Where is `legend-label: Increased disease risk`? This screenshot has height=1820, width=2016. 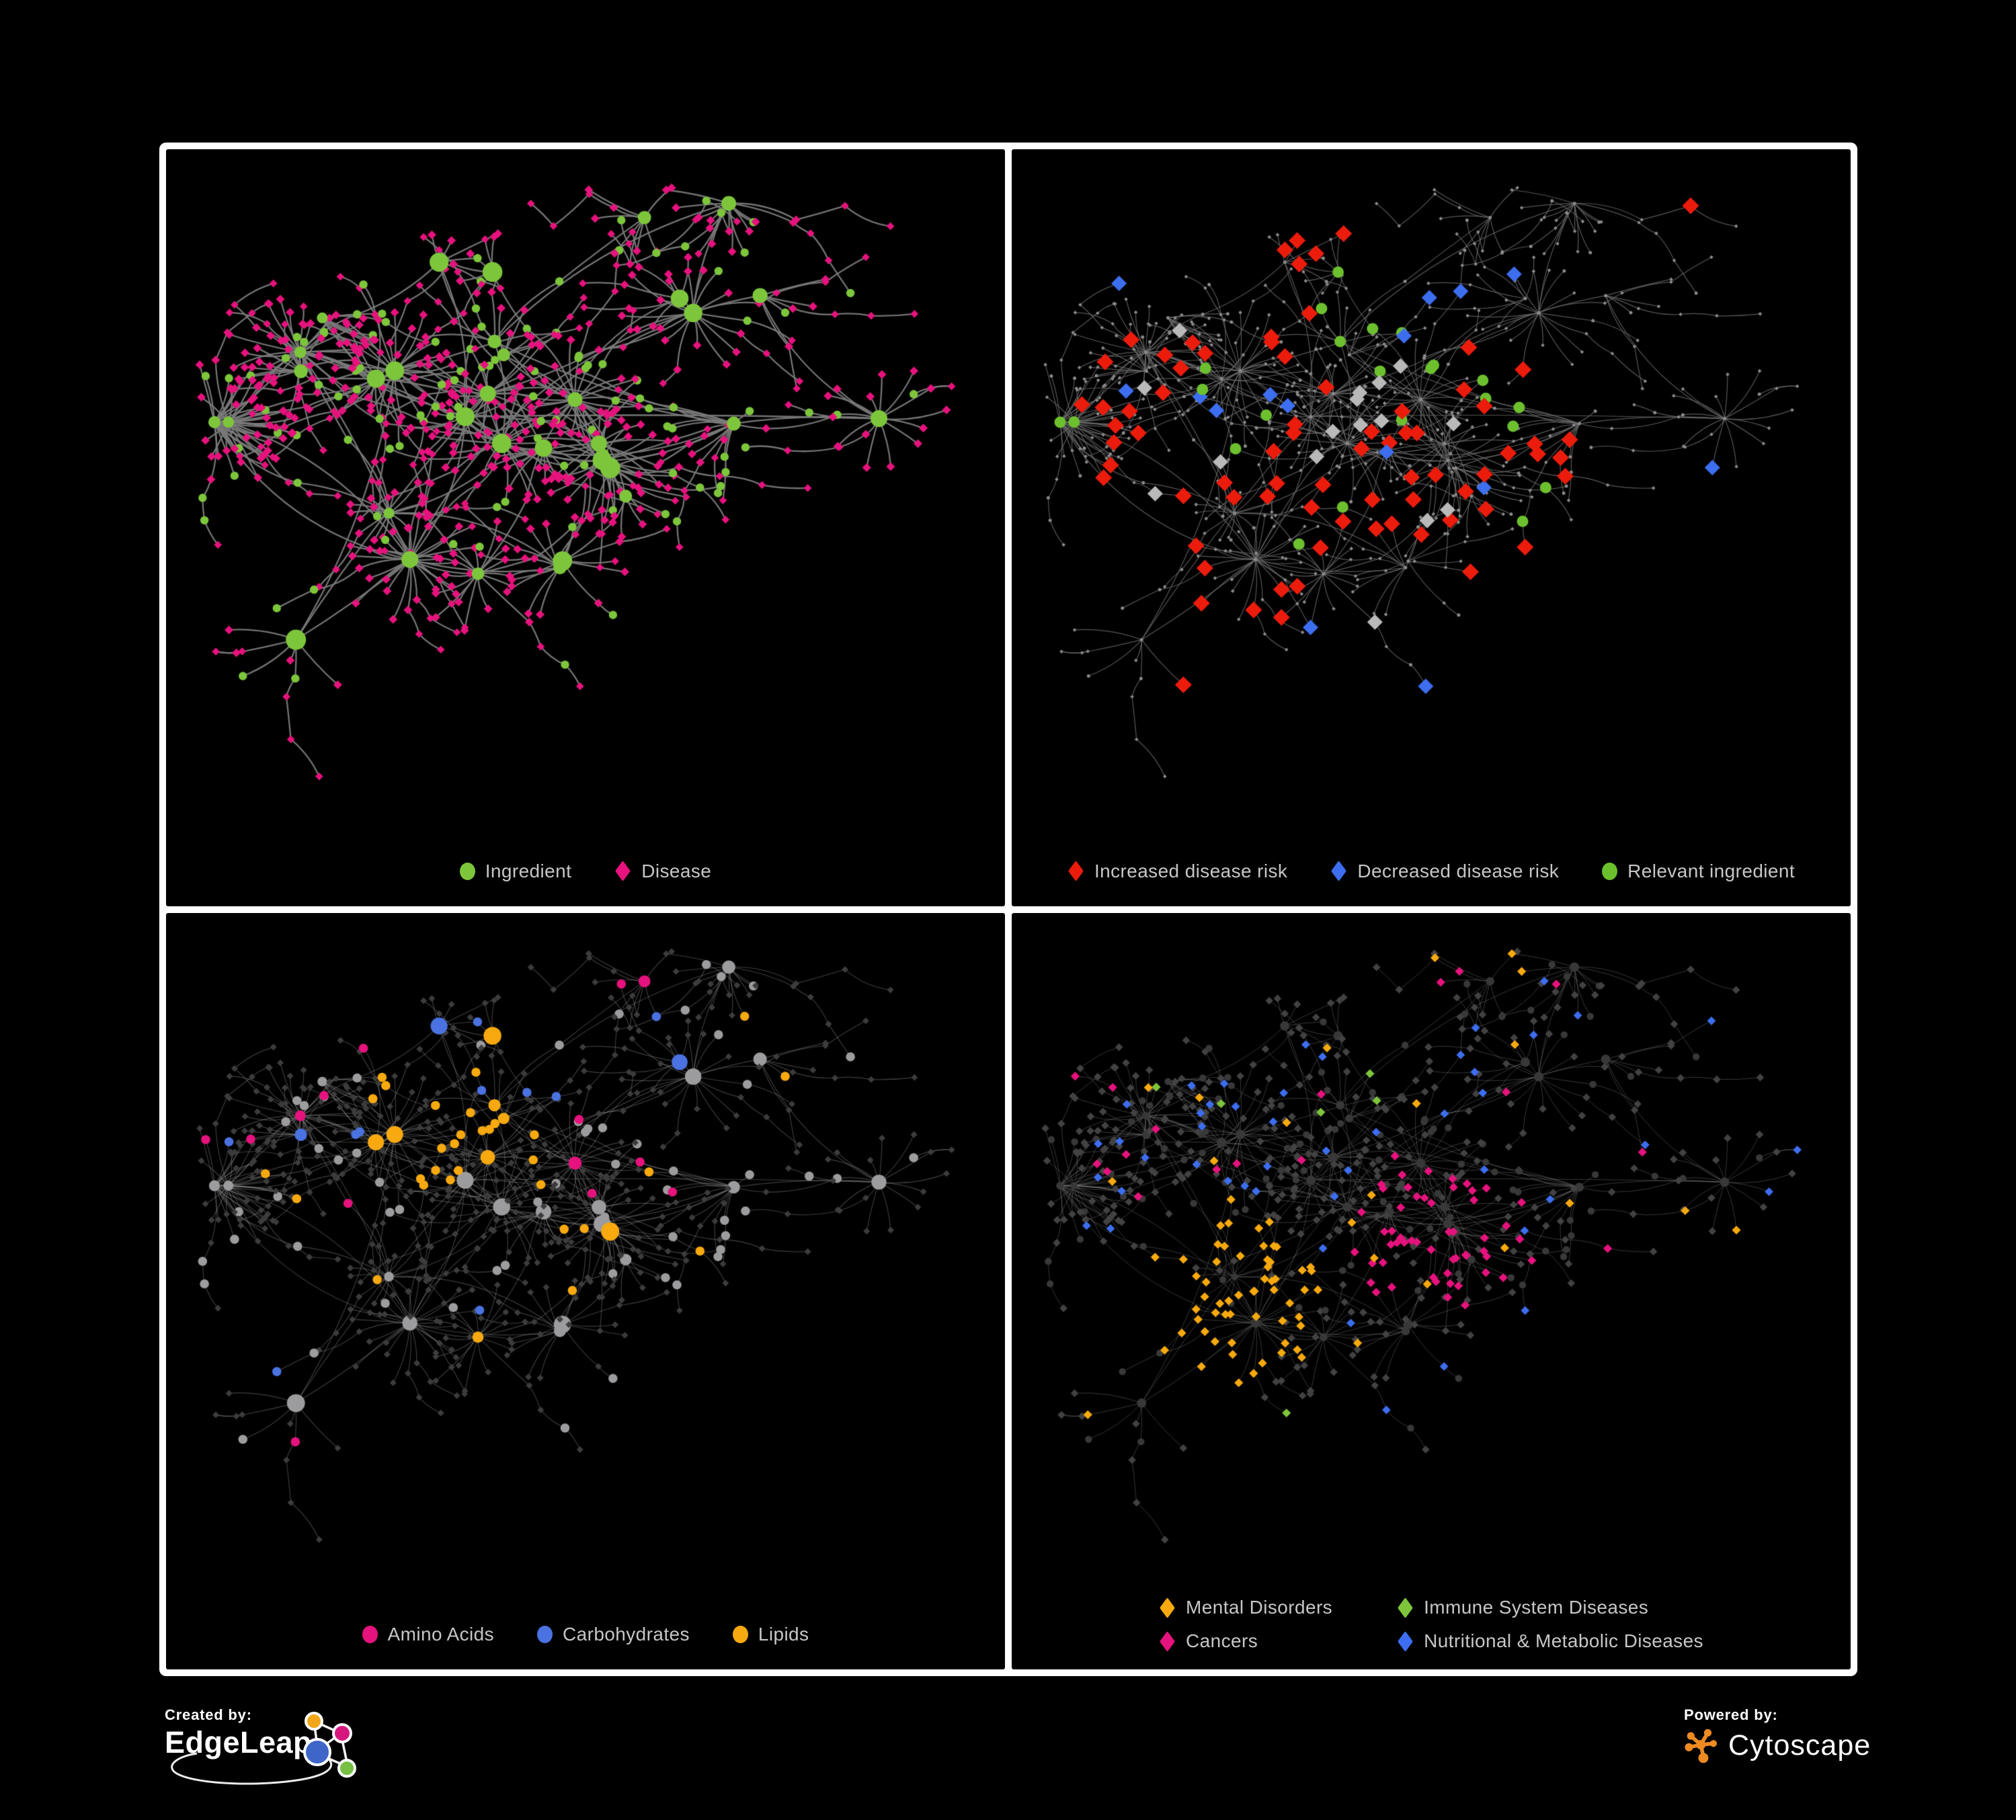 legend-label: Increased disease risk is located at coordinates (1191, 870).